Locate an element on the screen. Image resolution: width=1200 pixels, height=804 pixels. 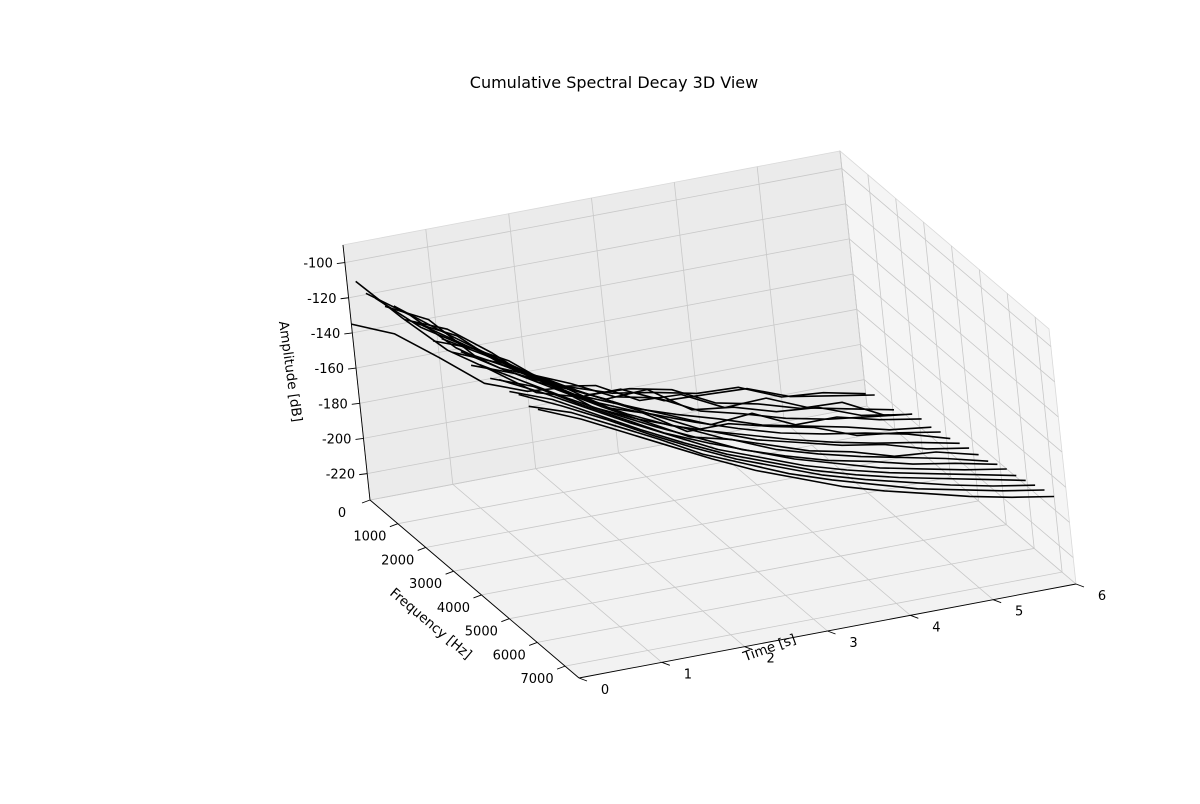
amplitude-tick-label: -200 is located at coordinates (337, 439).